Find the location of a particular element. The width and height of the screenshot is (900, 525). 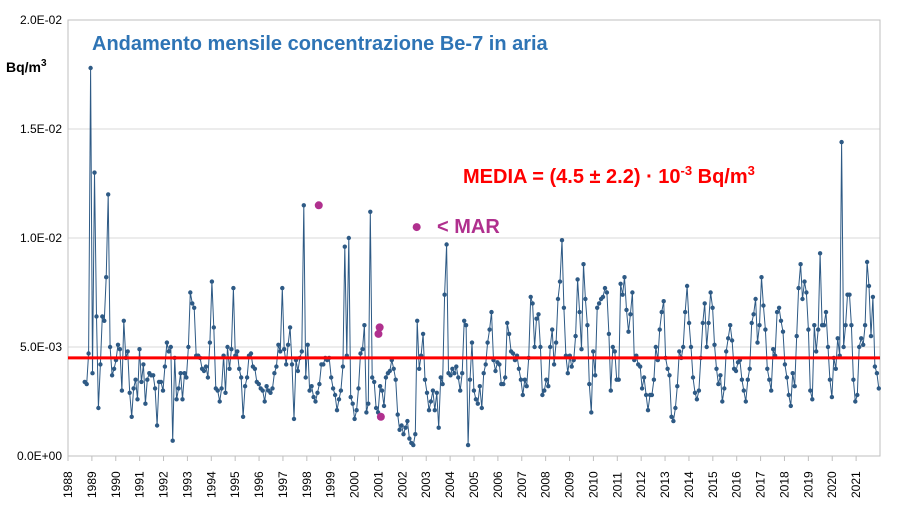

x-tick-label: 1996 is located at coordinates (259, 484).